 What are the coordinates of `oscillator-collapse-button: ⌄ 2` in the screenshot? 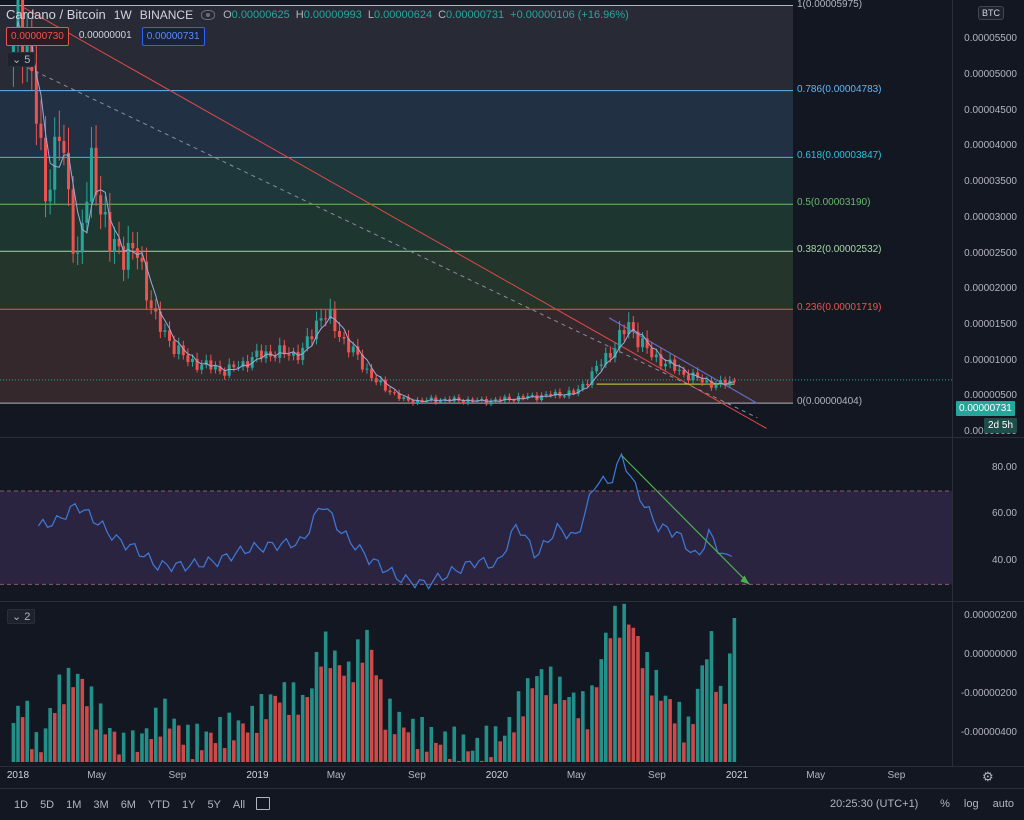 It's located at (21, 616).